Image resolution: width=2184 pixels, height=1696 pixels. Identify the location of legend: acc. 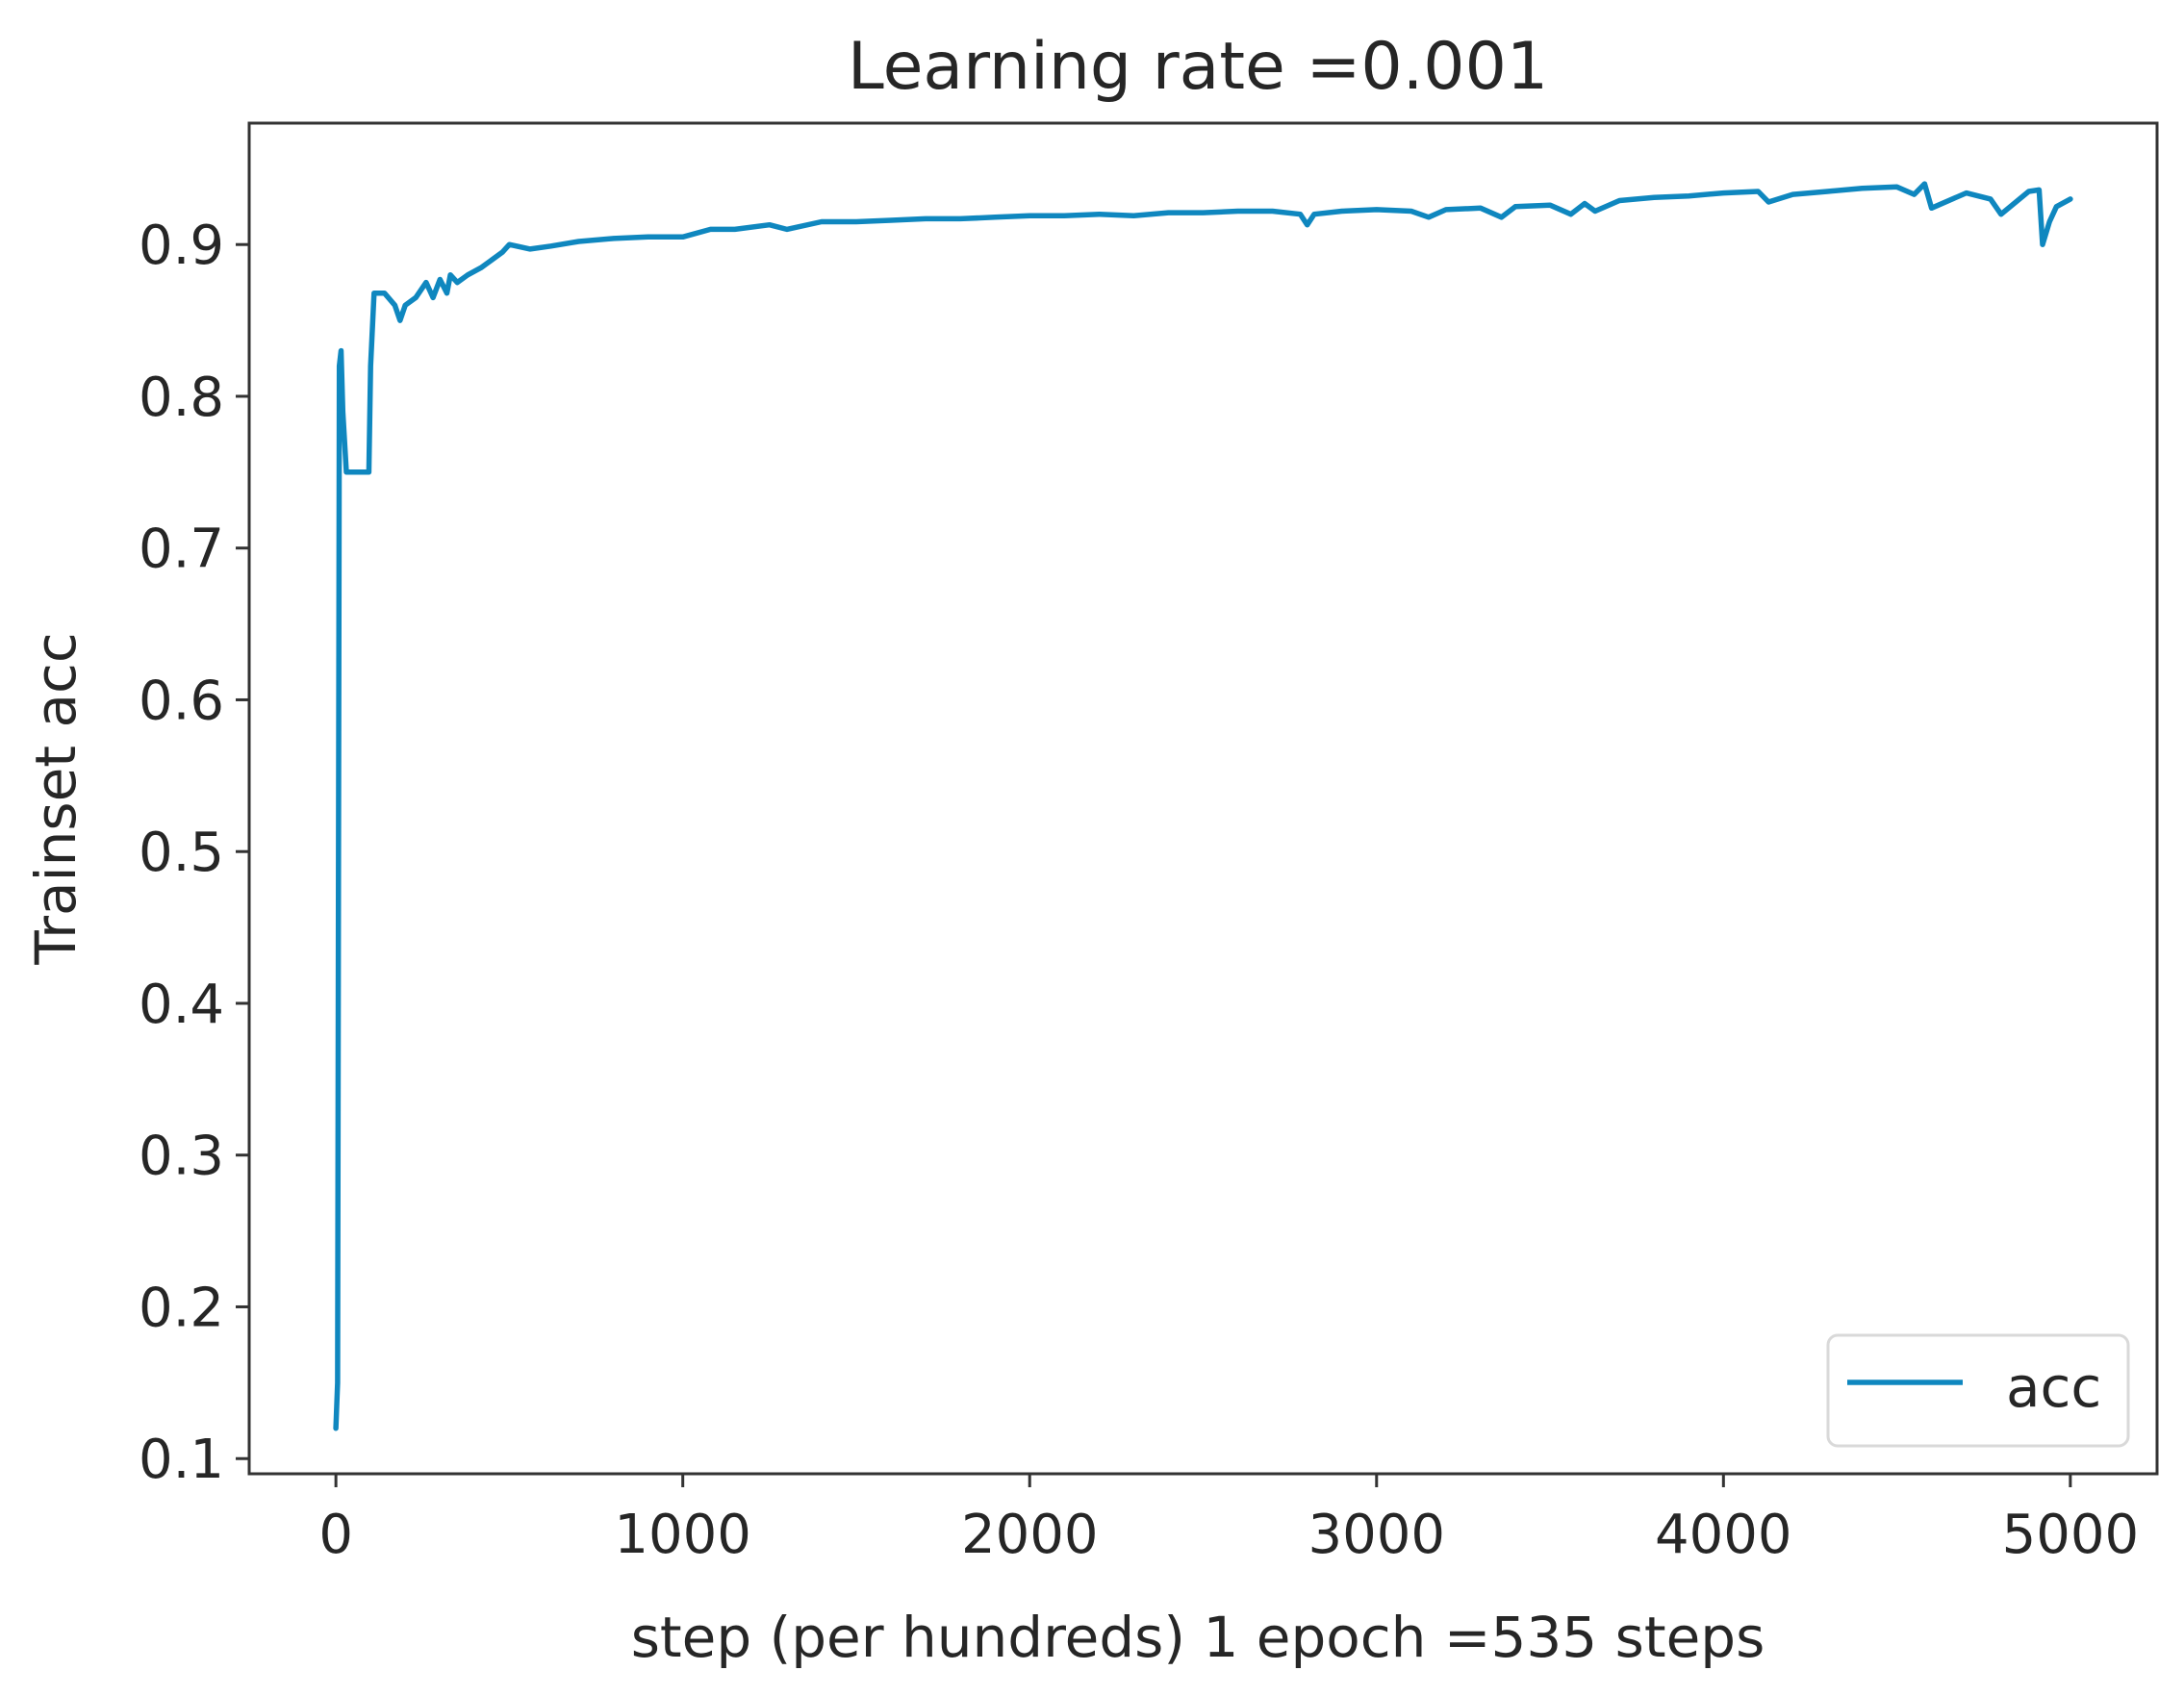
(1978, 1390).